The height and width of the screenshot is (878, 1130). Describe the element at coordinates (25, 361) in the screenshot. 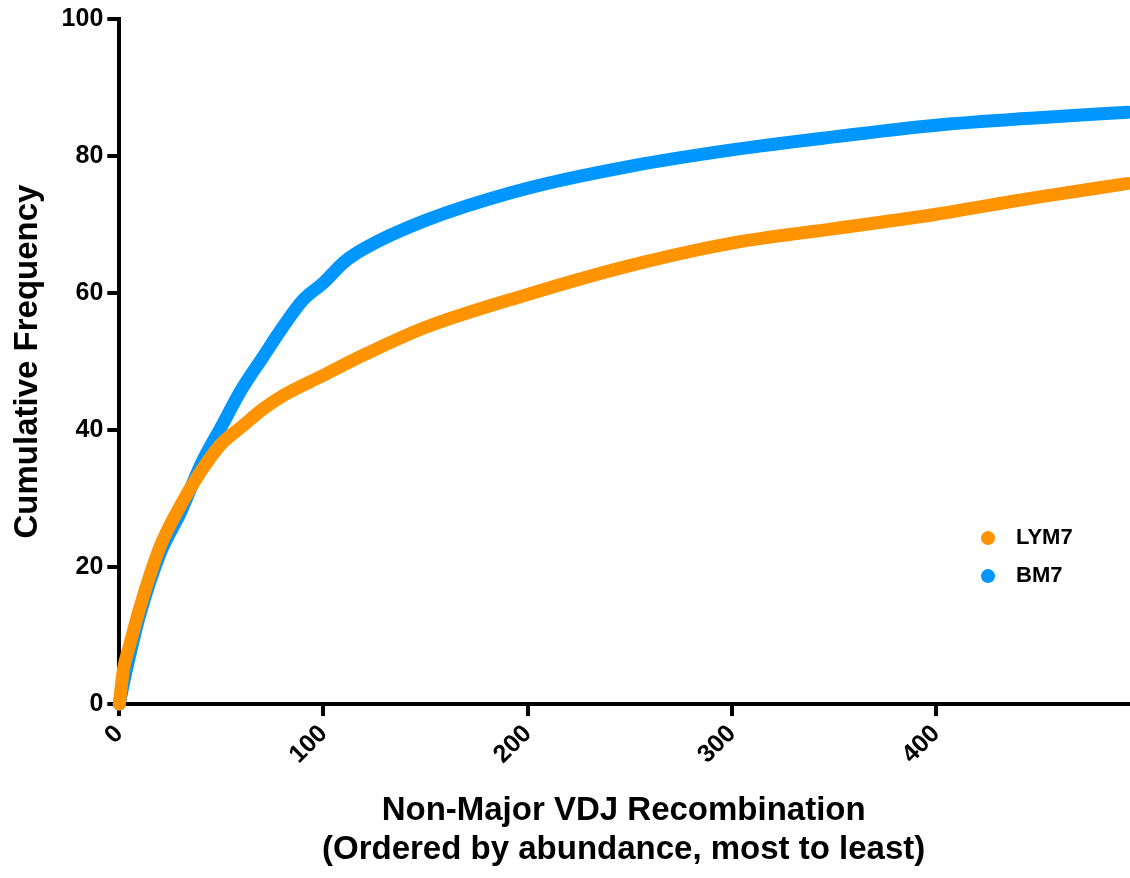

I see `y-axis-title: Cumulative Frequency` at that location.